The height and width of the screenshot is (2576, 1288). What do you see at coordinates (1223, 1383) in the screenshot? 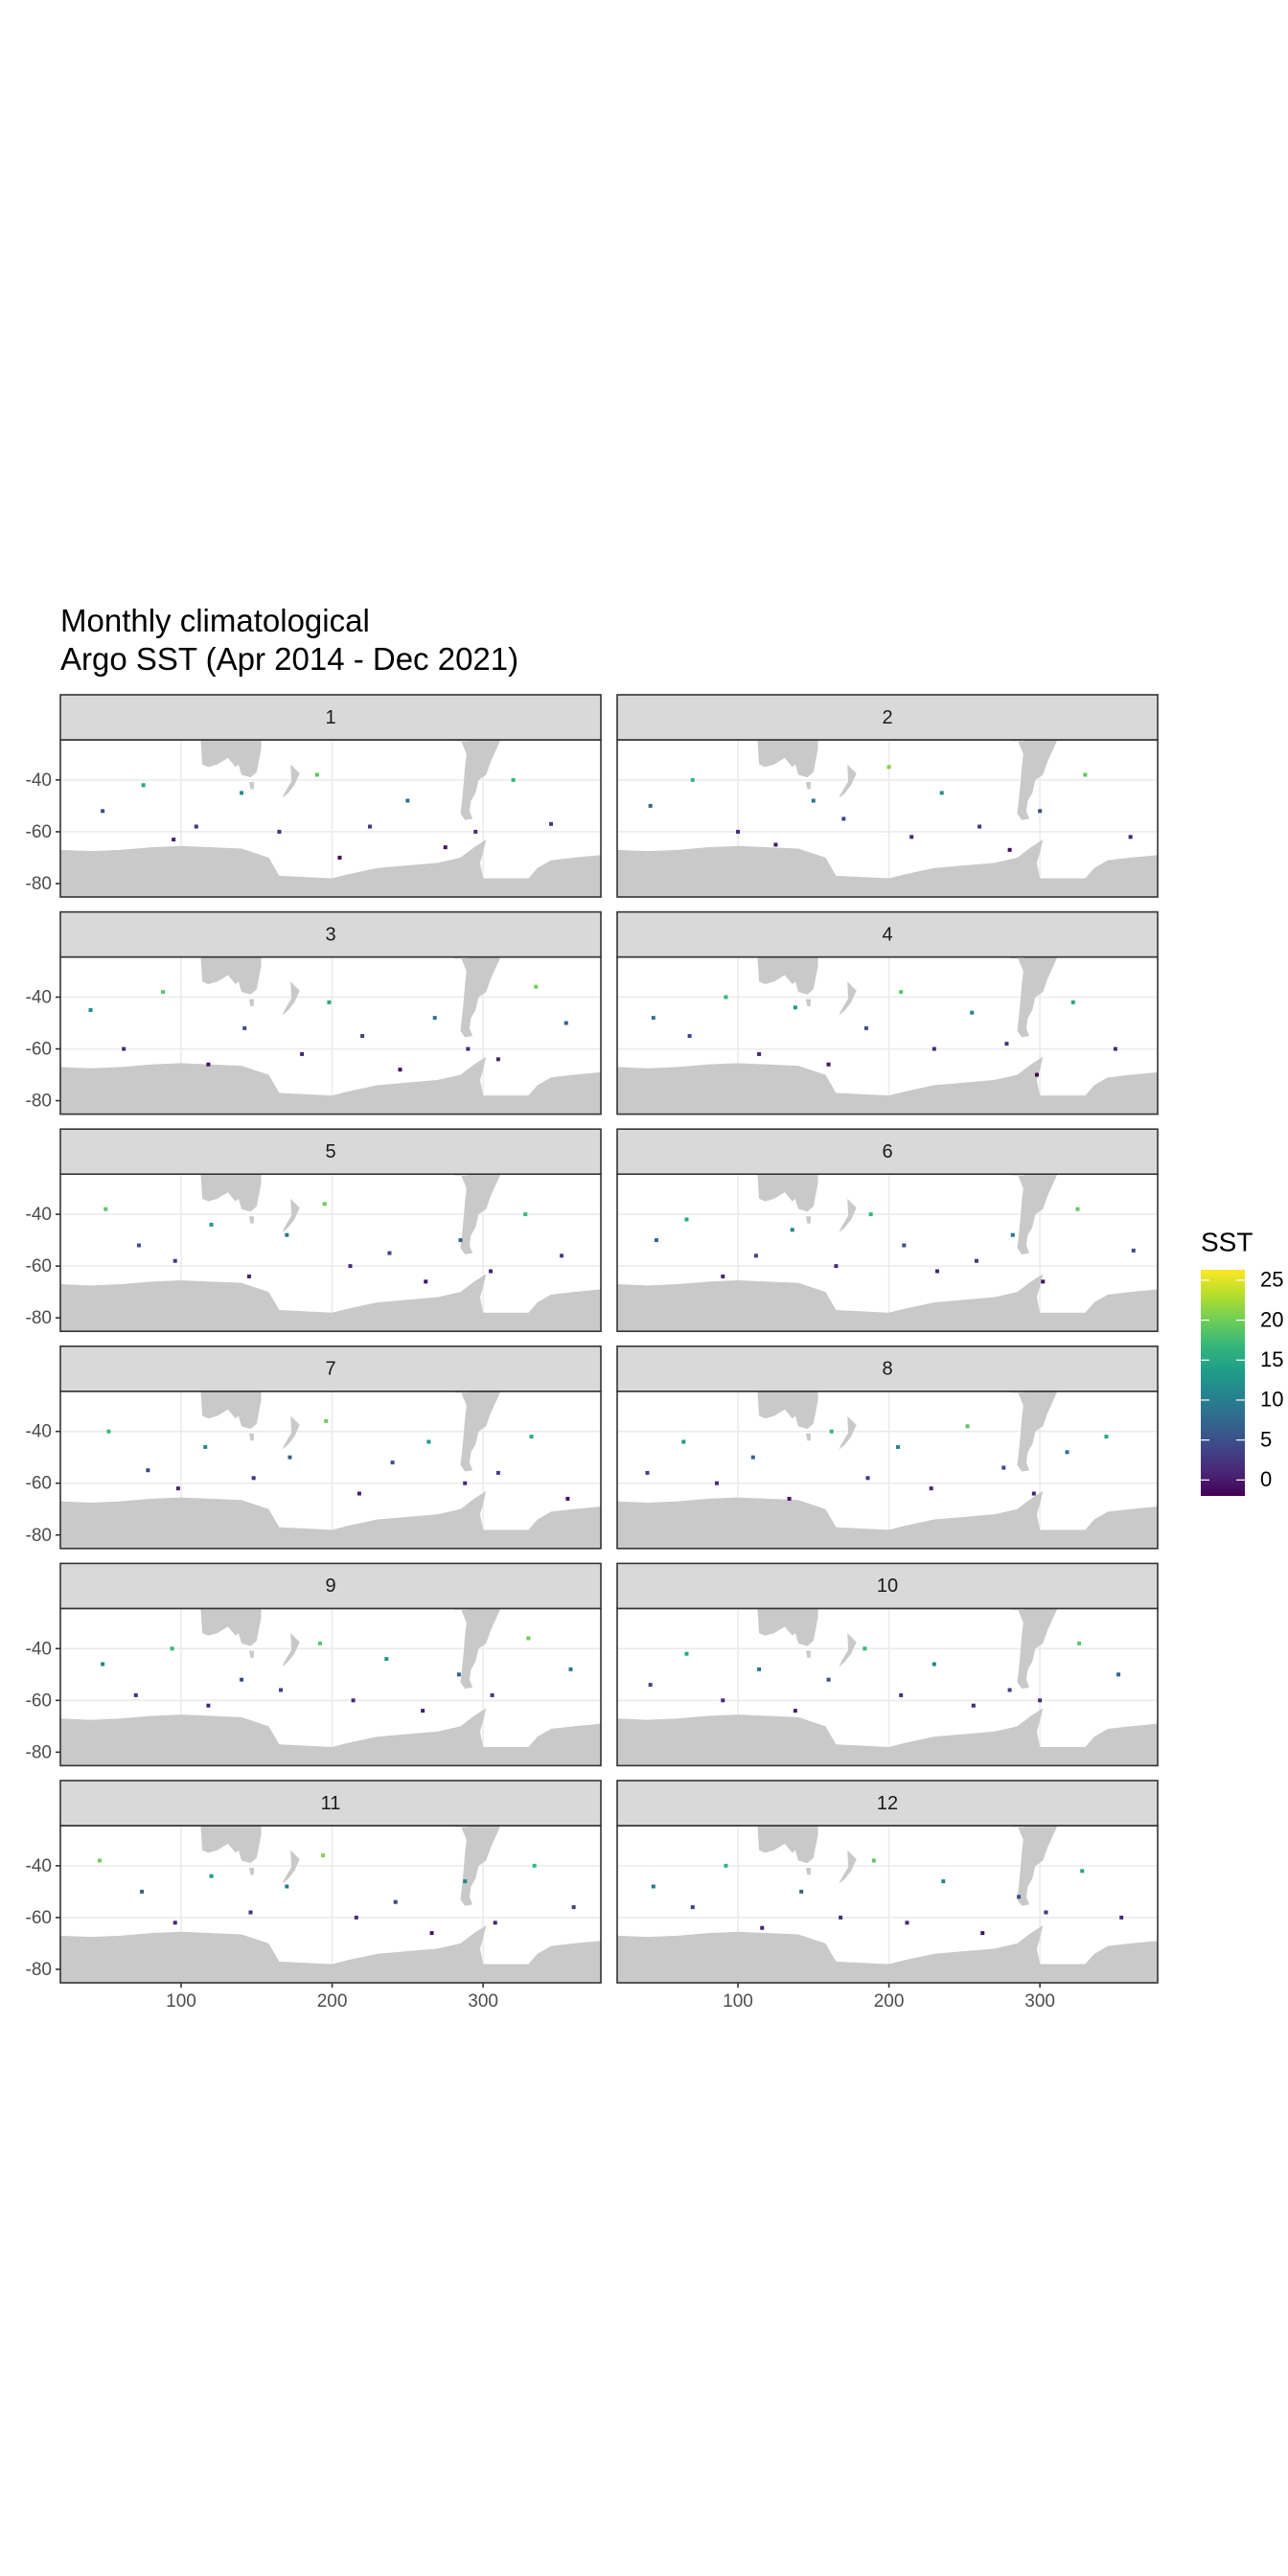
I see `colorbar` at bounding box center [1223, 1383].